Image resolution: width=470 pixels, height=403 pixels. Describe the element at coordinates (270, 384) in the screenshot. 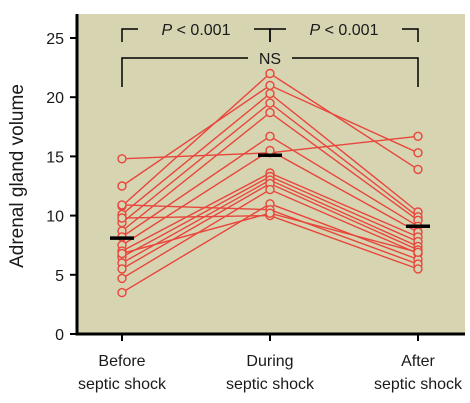

I see `category-label-2-line2: septic shock` at that location.